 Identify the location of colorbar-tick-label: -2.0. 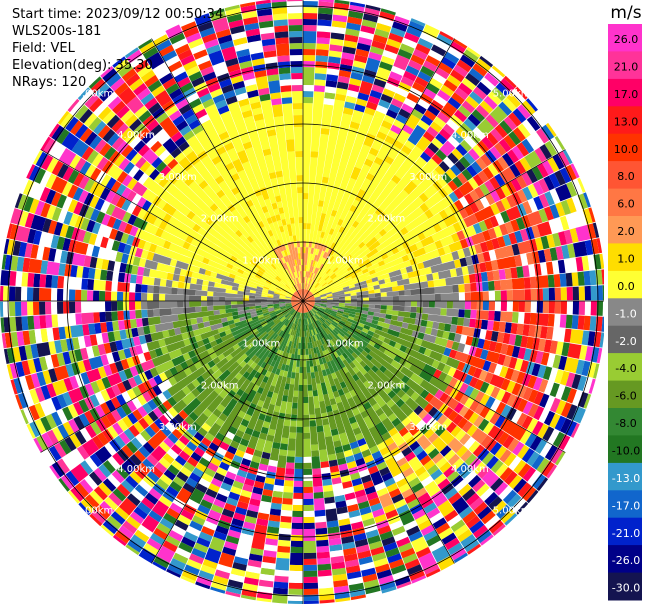
(625, 341).